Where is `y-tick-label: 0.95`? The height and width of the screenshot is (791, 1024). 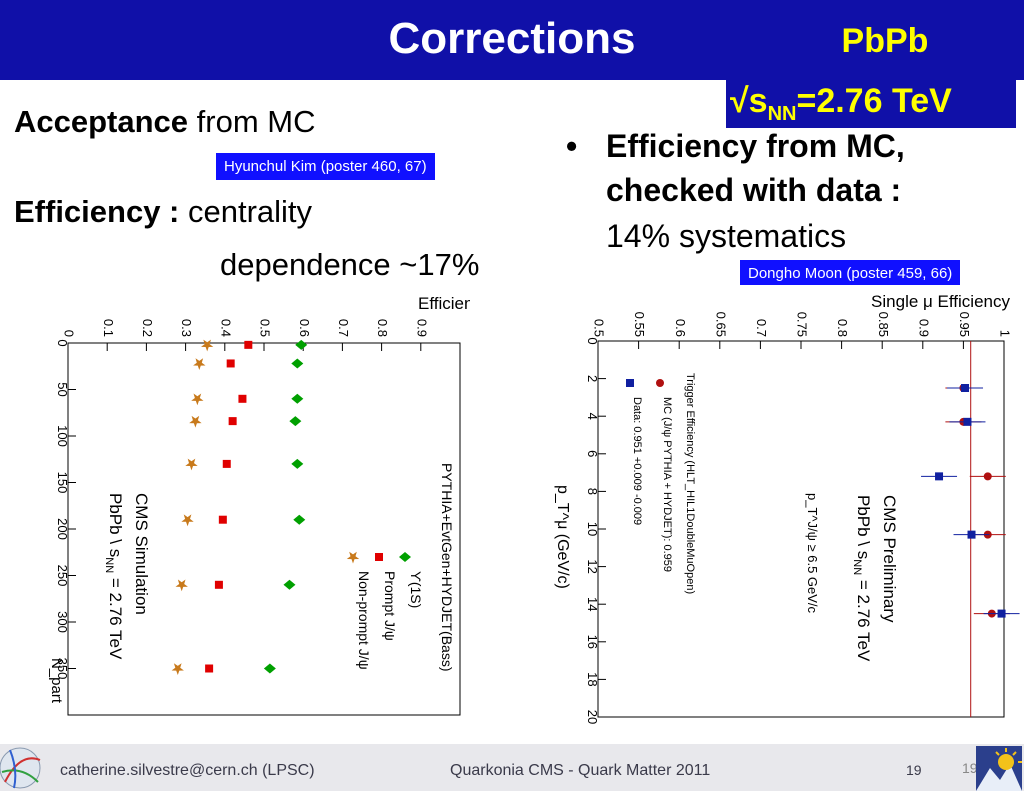
y-tick-label: 0.95 is located at coordinates (964, 324).